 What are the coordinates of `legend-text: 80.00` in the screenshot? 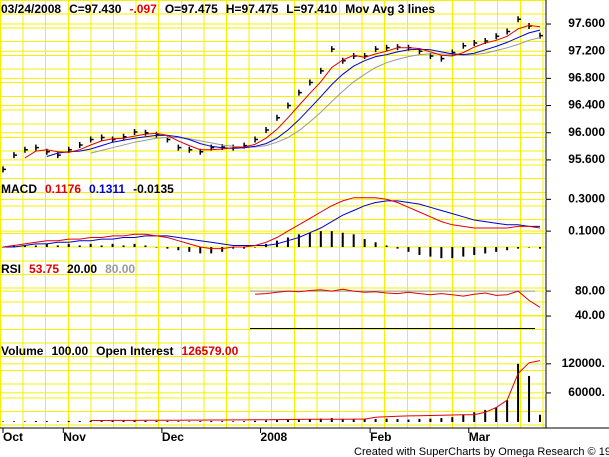 It's located at (120, 269).